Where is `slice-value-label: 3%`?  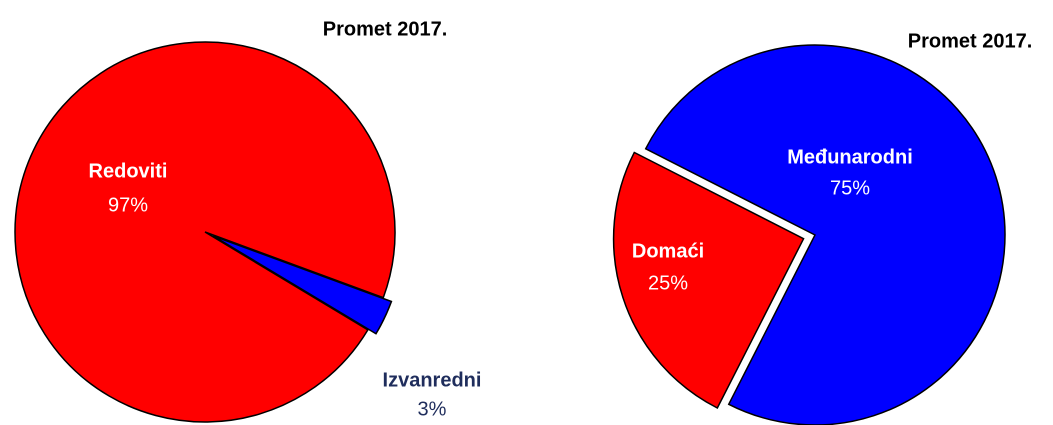 slice-value-label: 3% is located at coordinates (432, 409).